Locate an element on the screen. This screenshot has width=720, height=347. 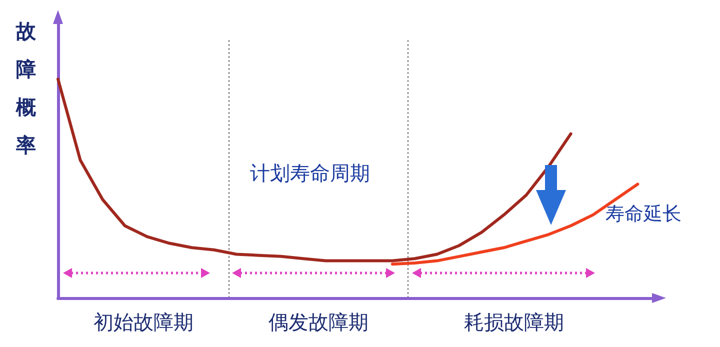
series-label: 寿命延长 is located at coordinates (644, 214).